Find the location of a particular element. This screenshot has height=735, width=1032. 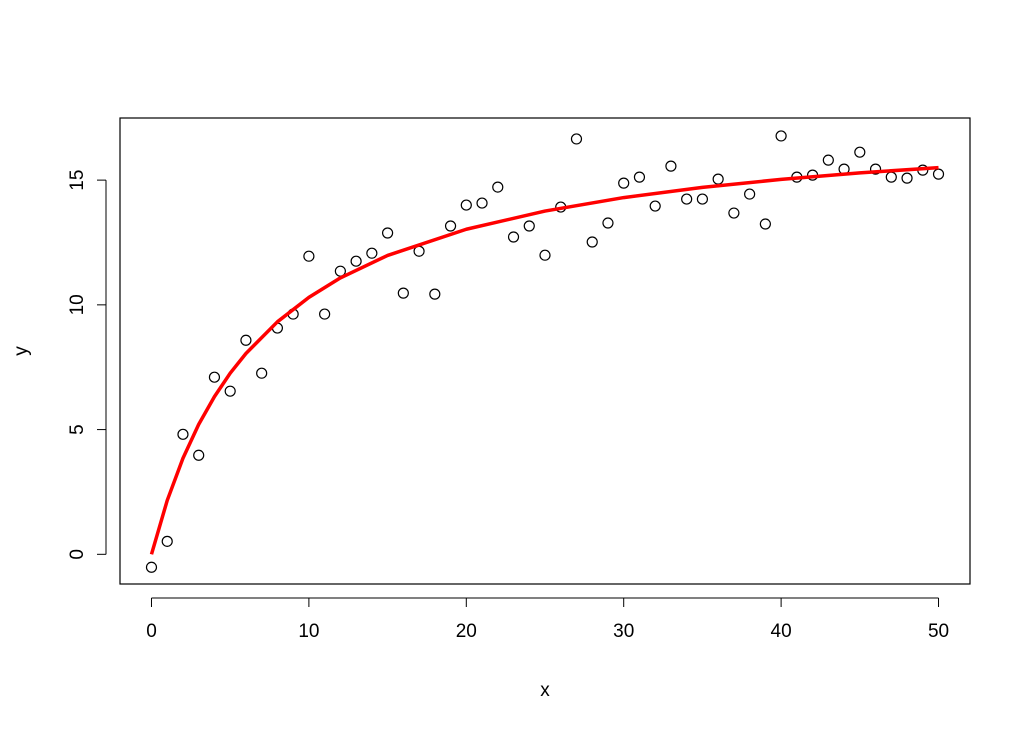

x-tick-label: 40 is located at coordinates (781, 631).